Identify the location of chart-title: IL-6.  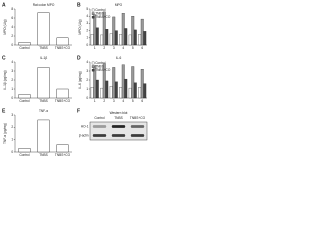
(119, 58).